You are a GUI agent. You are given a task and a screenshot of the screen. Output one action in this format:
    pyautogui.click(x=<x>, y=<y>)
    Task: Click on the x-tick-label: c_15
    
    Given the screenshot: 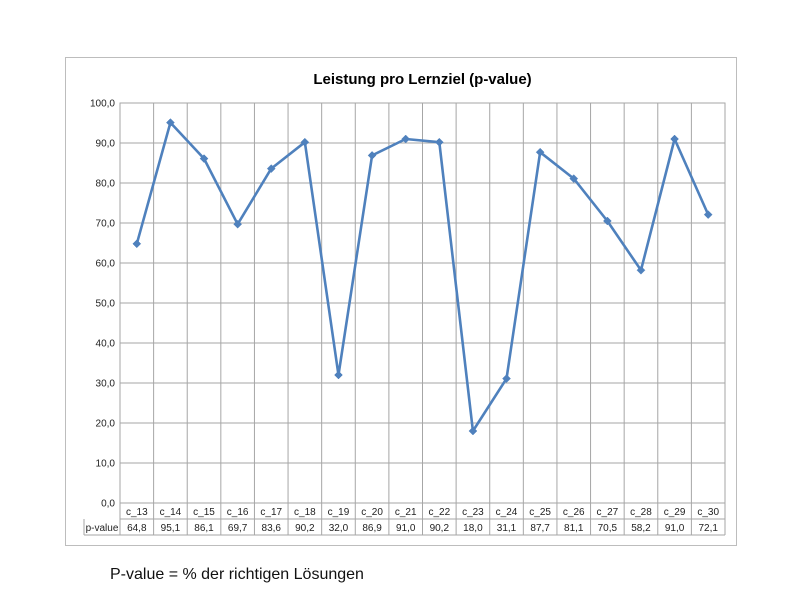 What is the action you would take?
    pyautogui.click(x=204, y=512)
    